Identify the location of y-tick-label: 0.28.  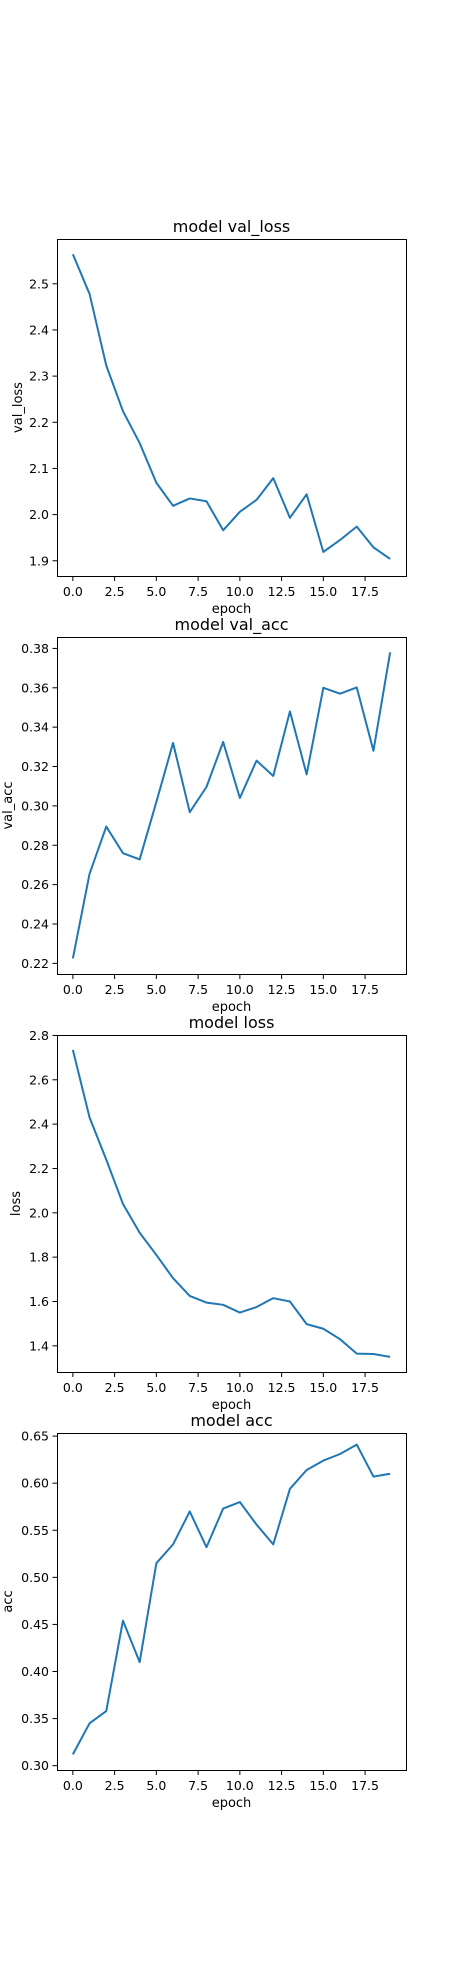
(35, 845).